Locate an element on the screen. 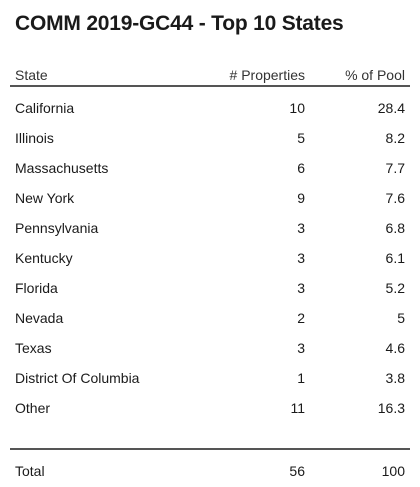 Image resolution: width=420 pixels, height=487 pixels. cell-properties: 11 is located at coordinates (297, 408).